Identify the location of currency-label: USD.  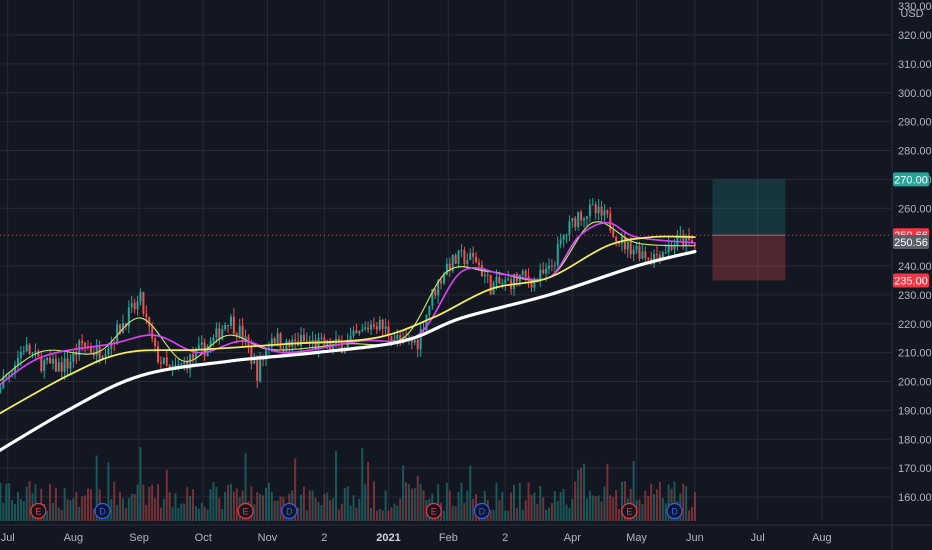
(911, 14).